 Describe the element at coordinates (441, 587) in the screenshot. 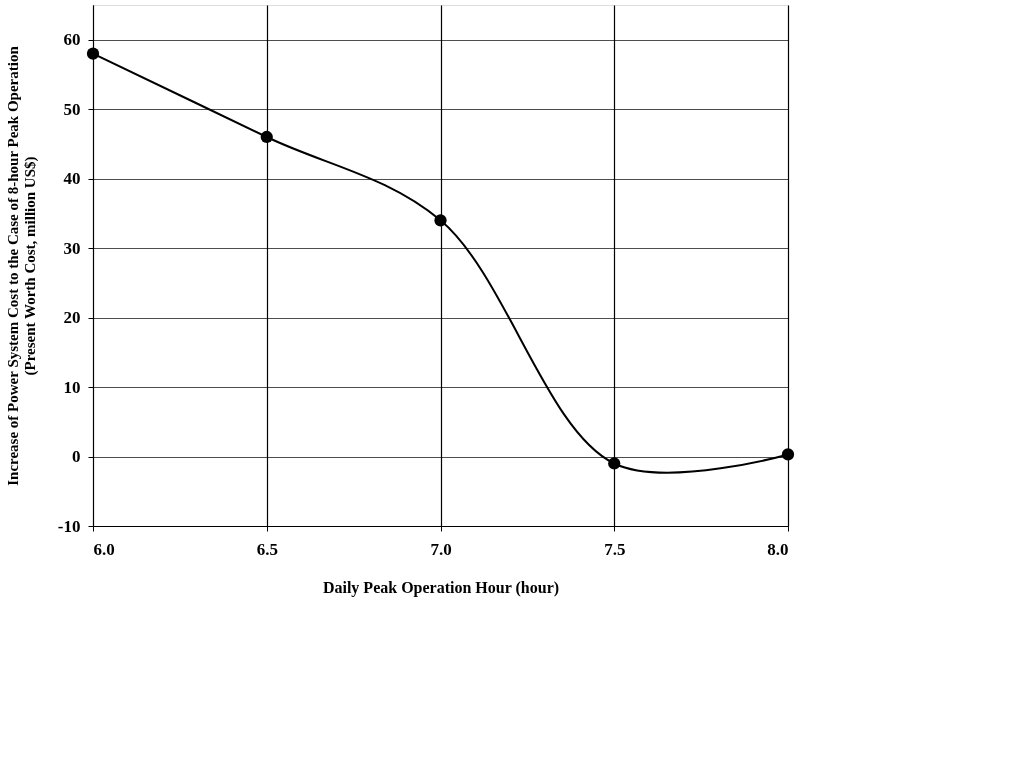

I see `x-axis-title: Daily Peak Operation Hour (hour)` at that location.